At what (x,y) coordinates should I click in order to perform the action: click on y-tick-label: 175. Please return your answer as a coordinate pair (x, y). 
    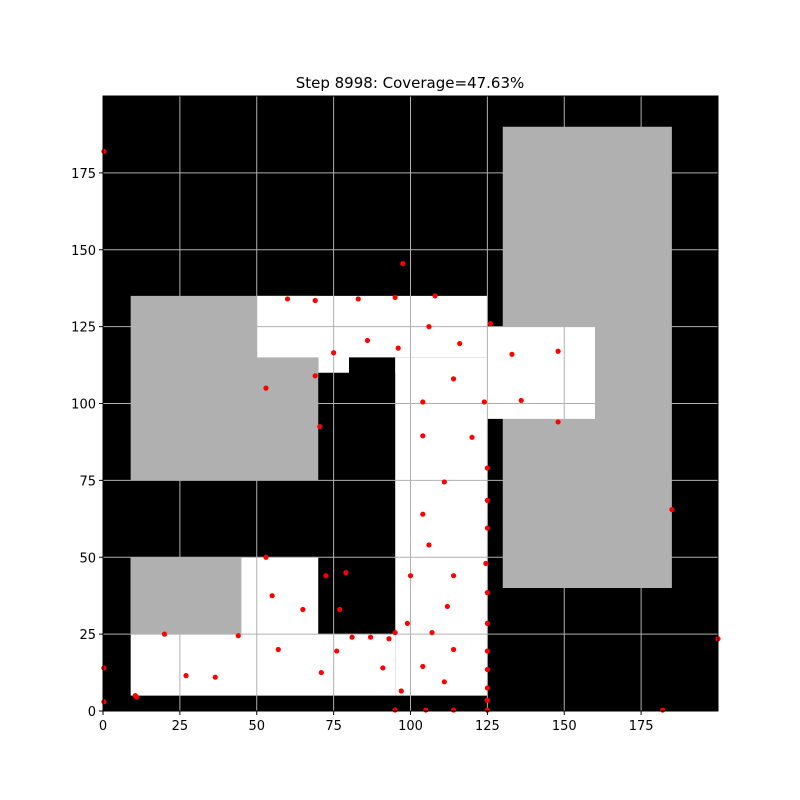
    Looking at the image, I should click on (83, 174).